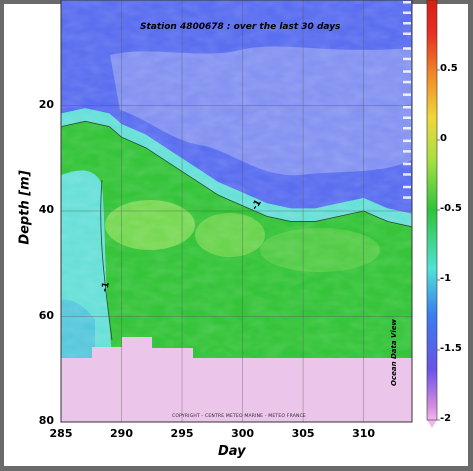 The width and height of the screenshot is (473, 471). Describe the element at coordinates (46, 104) in the screenshot. I see `y-tick-20: 20` at that location.